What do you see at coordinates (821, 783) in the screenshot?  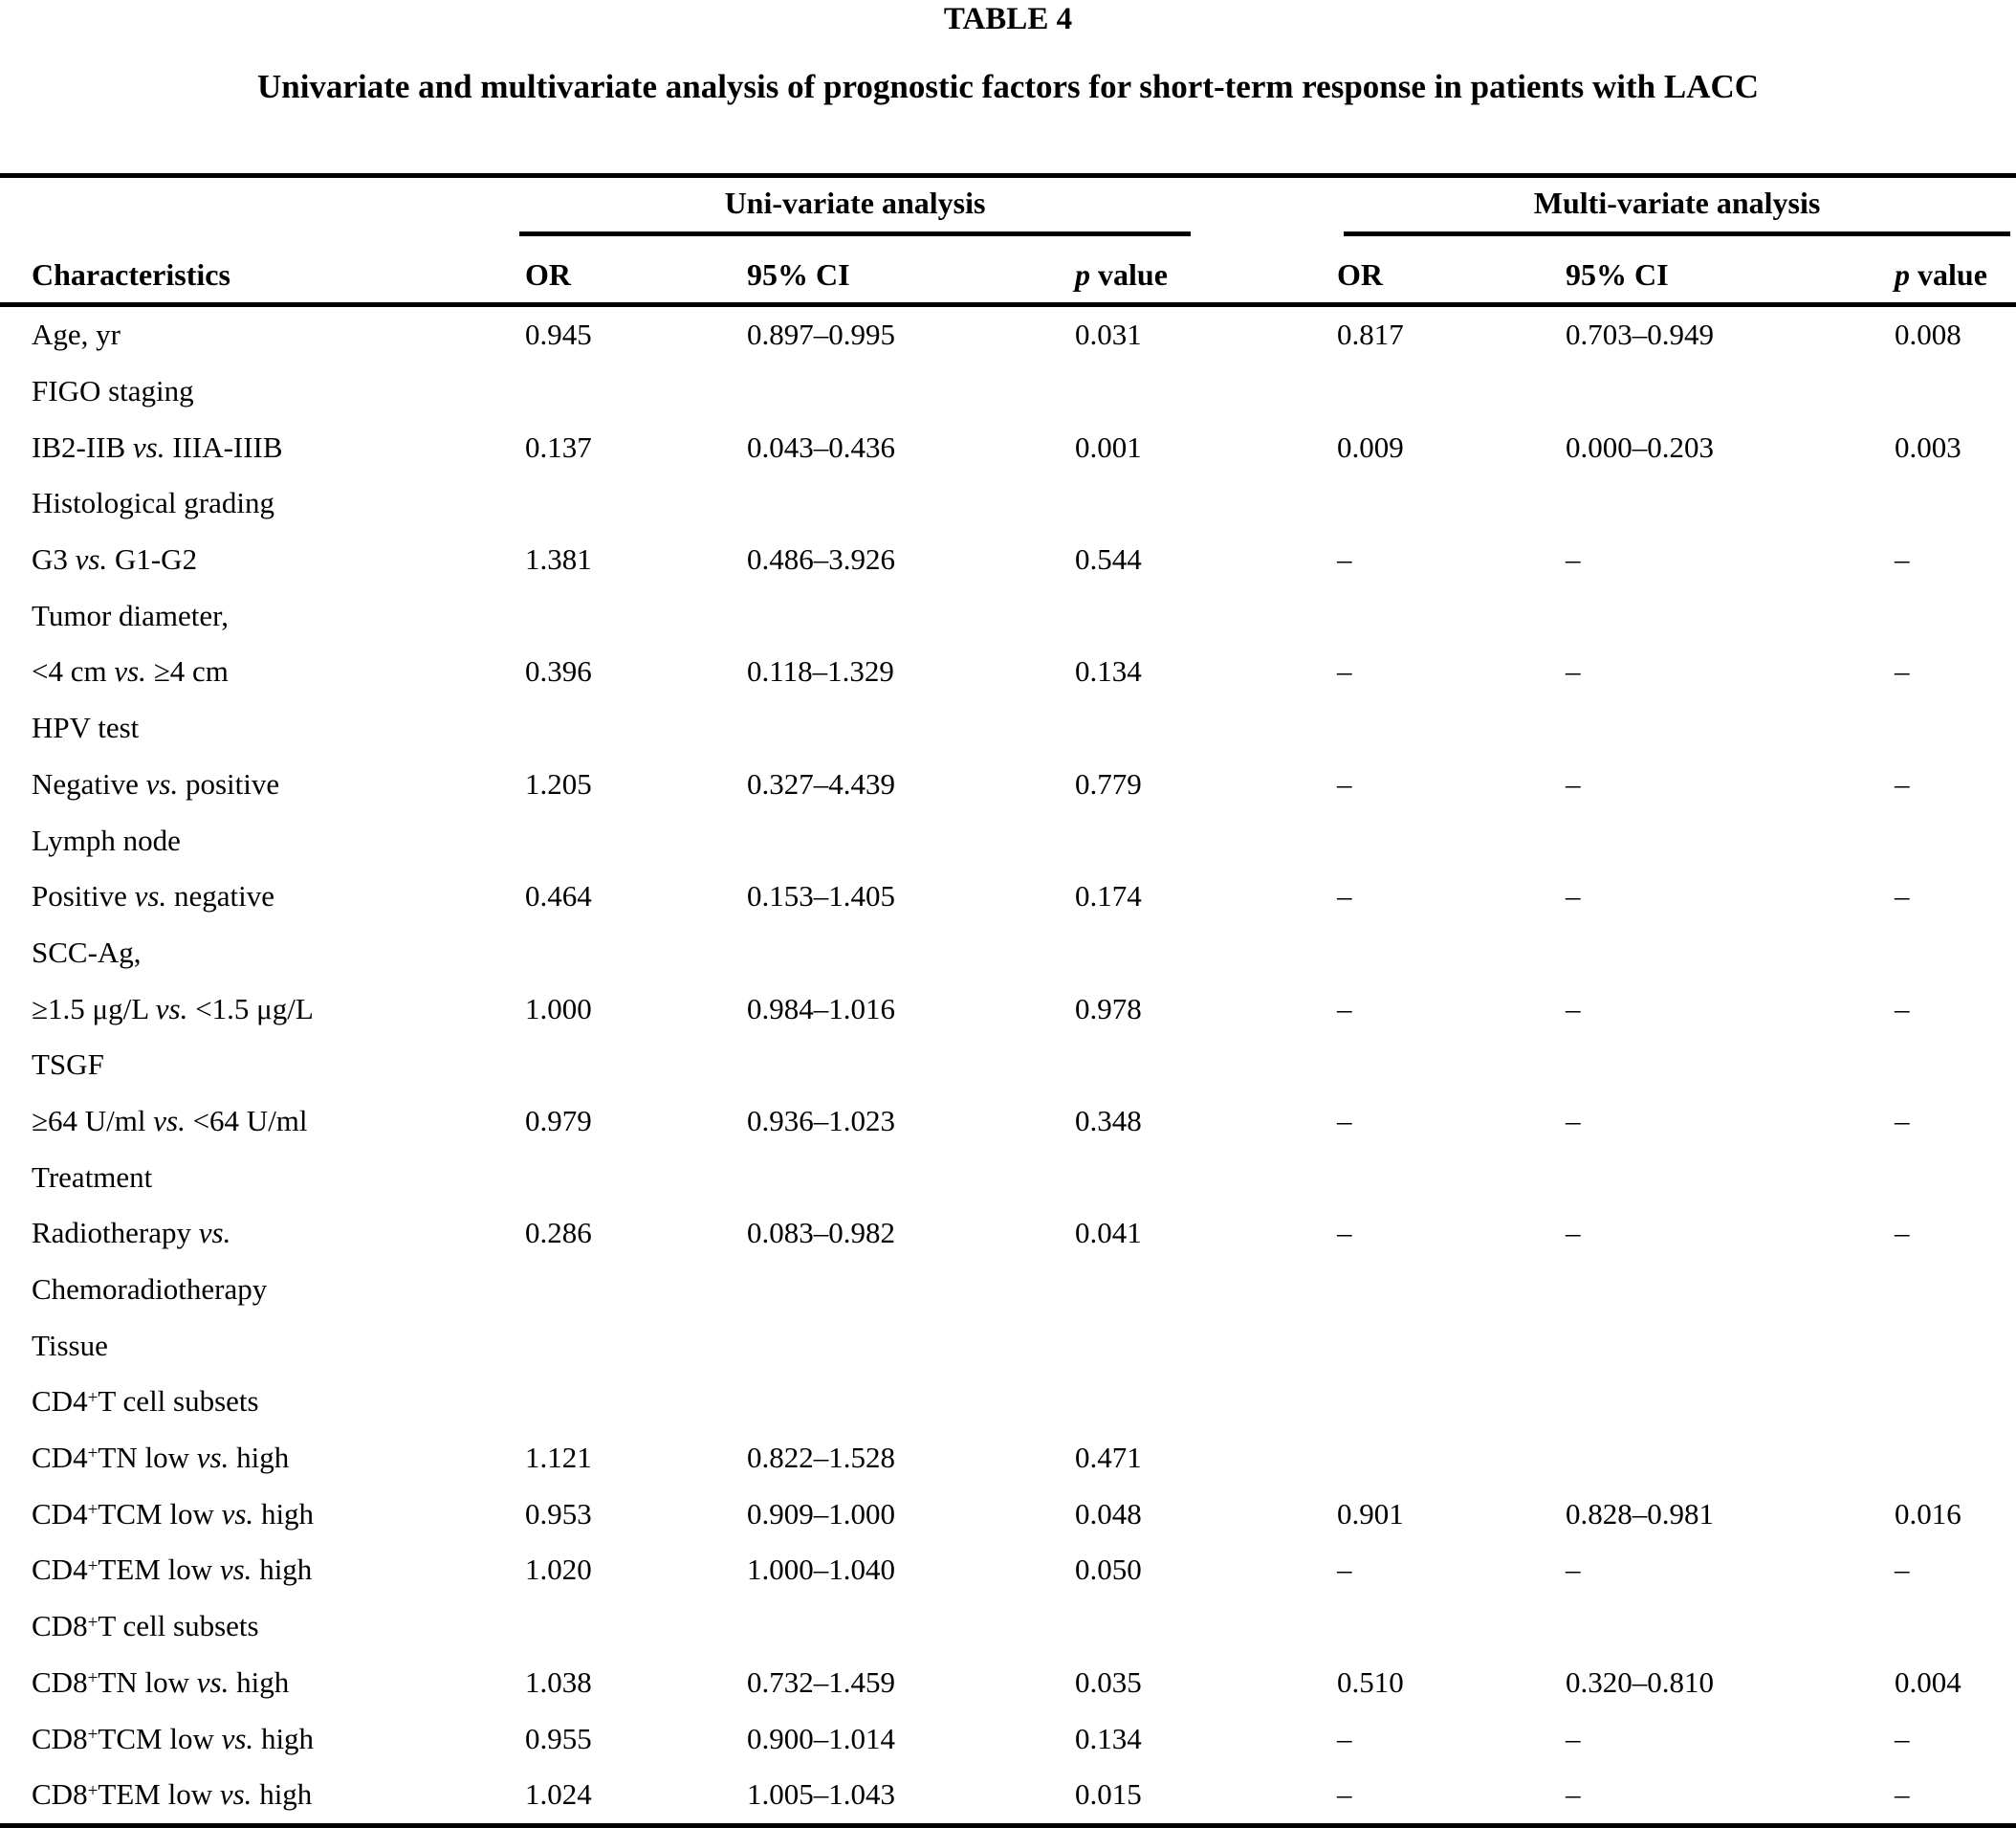 I see `cell-uni-ci: 0.327–4.439` at bounding box center [821, 783].